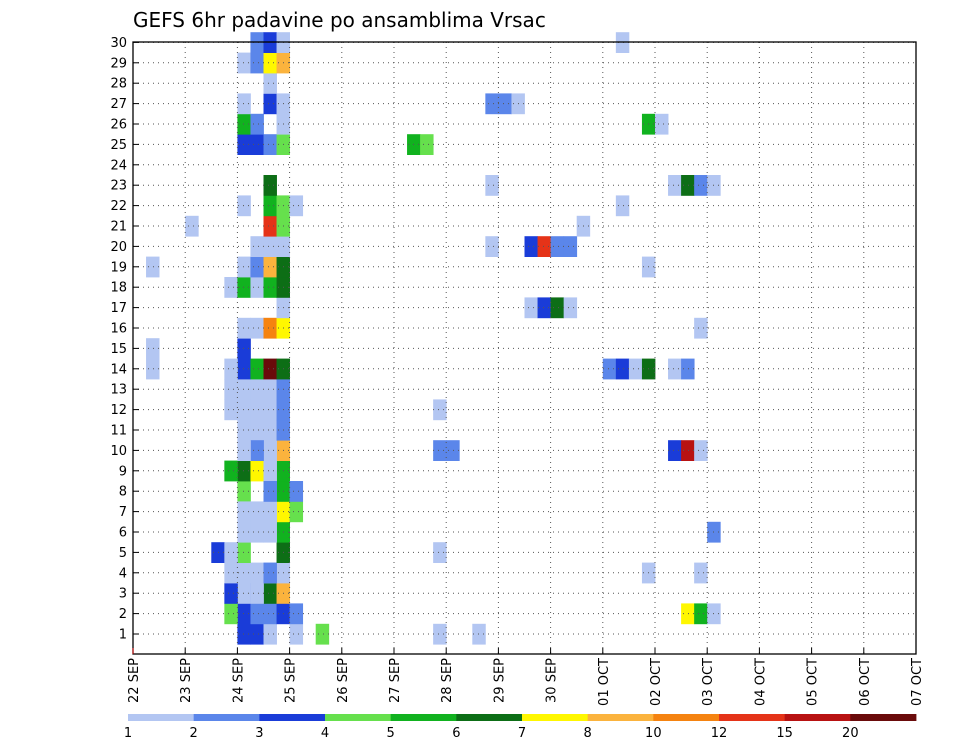 The height and width of the screenshot is (742, 960). Describe the element at coordinates (653, 733) in the screenshot. I see `colorbar-label: 10` at that location.